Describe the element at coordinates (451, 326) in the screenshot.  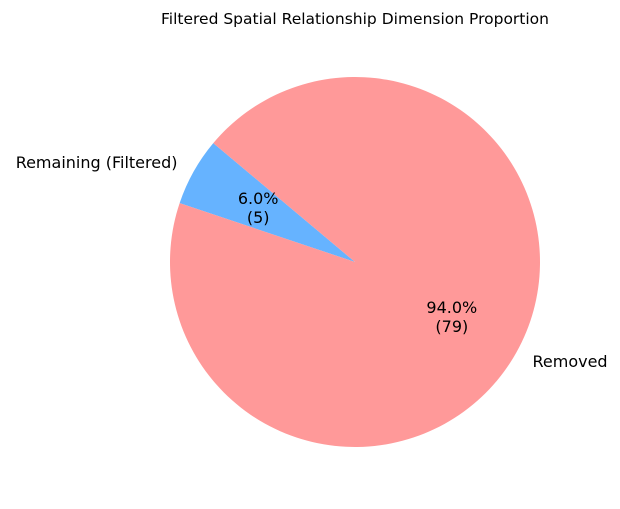
I see `slice-count-removed: (79)` at that location.